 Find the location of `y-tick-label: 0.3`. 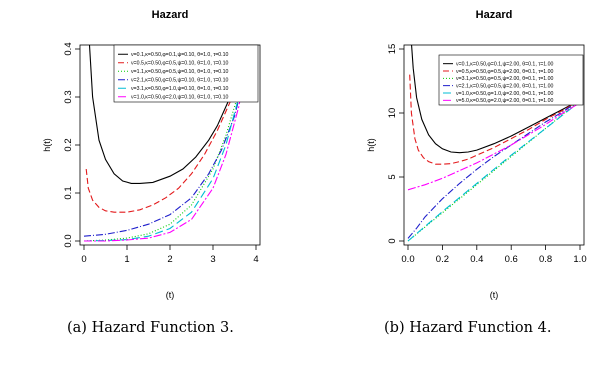

y-tick-label: 0.3 is located at coordinates (68, 96).